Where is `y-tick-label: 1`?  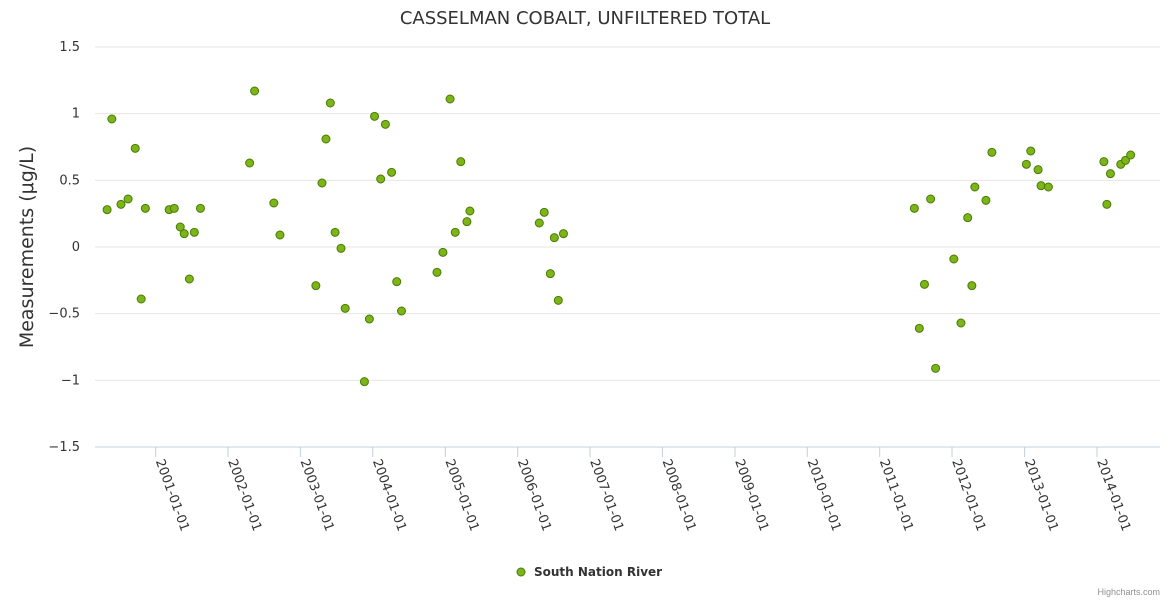 y-tick-label: 1 is located at coordinates (76, 114).